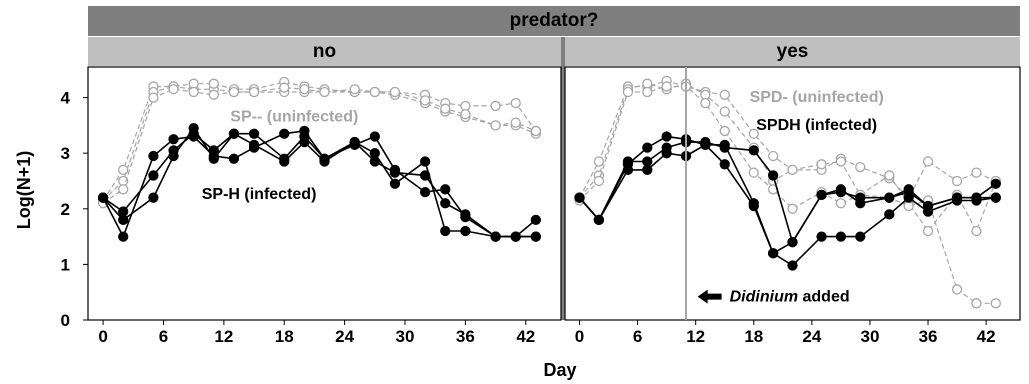 This screenshot has width=1029, height=384. I want to click on panel-separator, so click(563, 178).